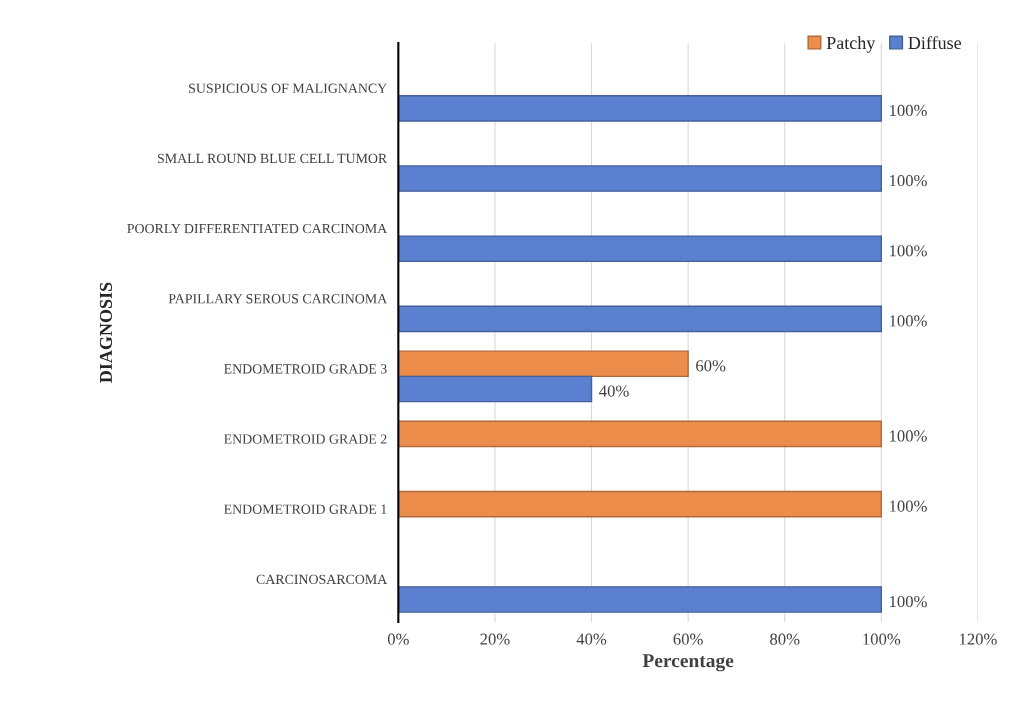 This screenshot has width=1024, height=719. I want to click on y-tick-label: PAPILLARY SEROUS CARCINOMA, so click(278, 299).